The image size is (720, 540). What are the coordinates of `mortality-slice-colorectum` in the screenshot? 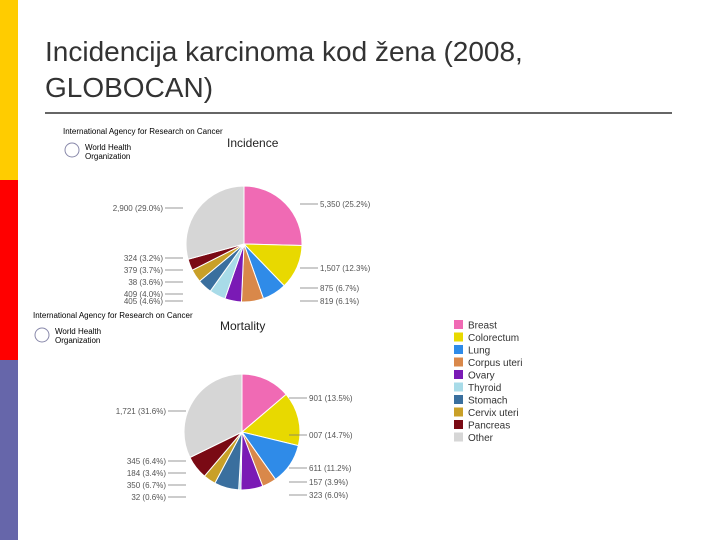 It's located at (270, 420).